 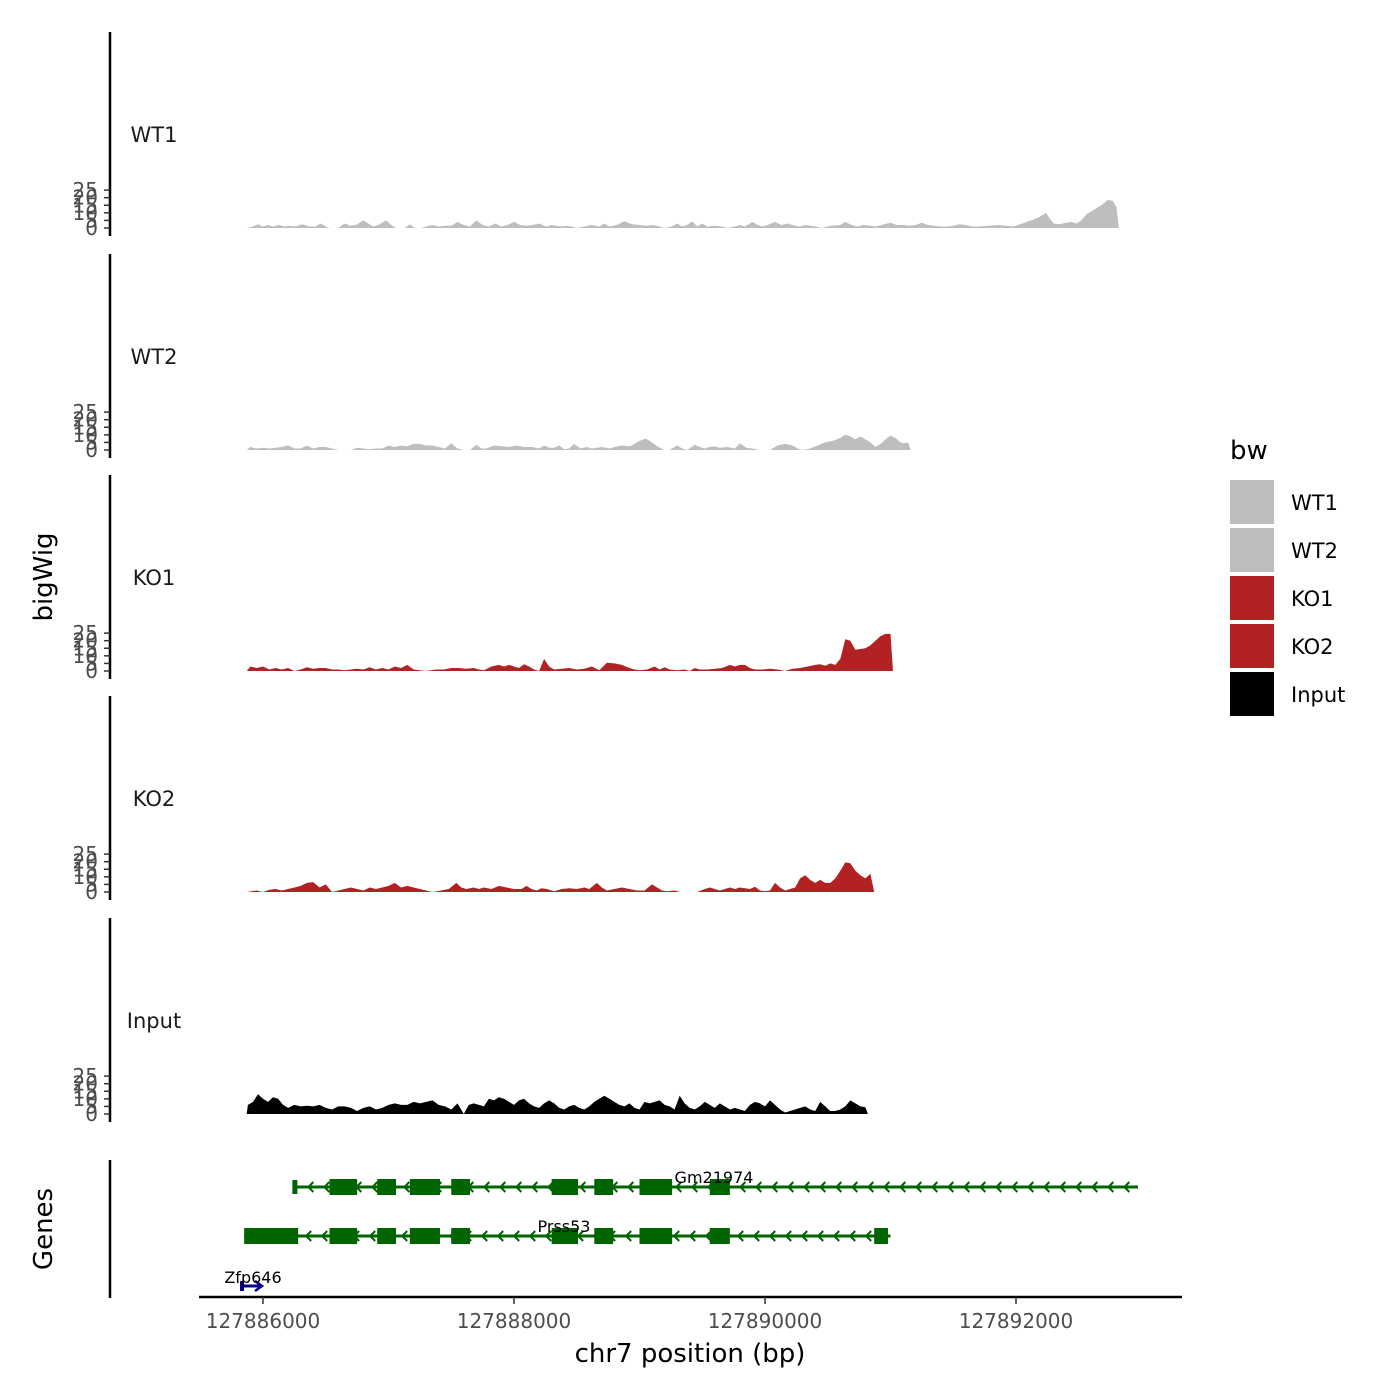 I want to click on gene-label: Prss53, so click(x=564, y=1226).